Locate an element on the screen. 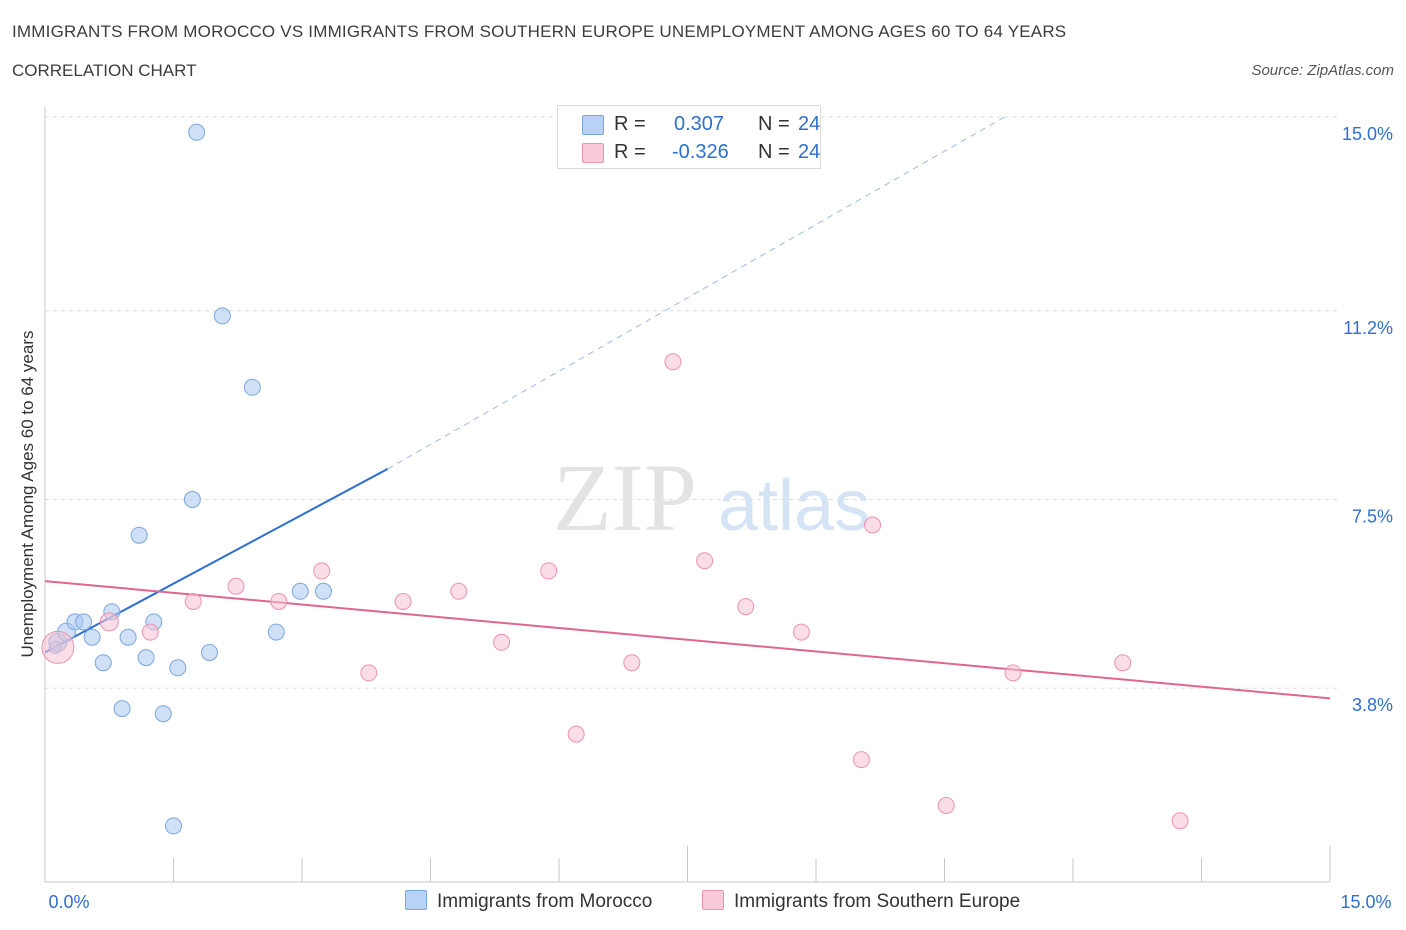 The height and width of the screenshot is (930, 1406). southern-europe-swatch-icon is located at coordinates (593, 153).